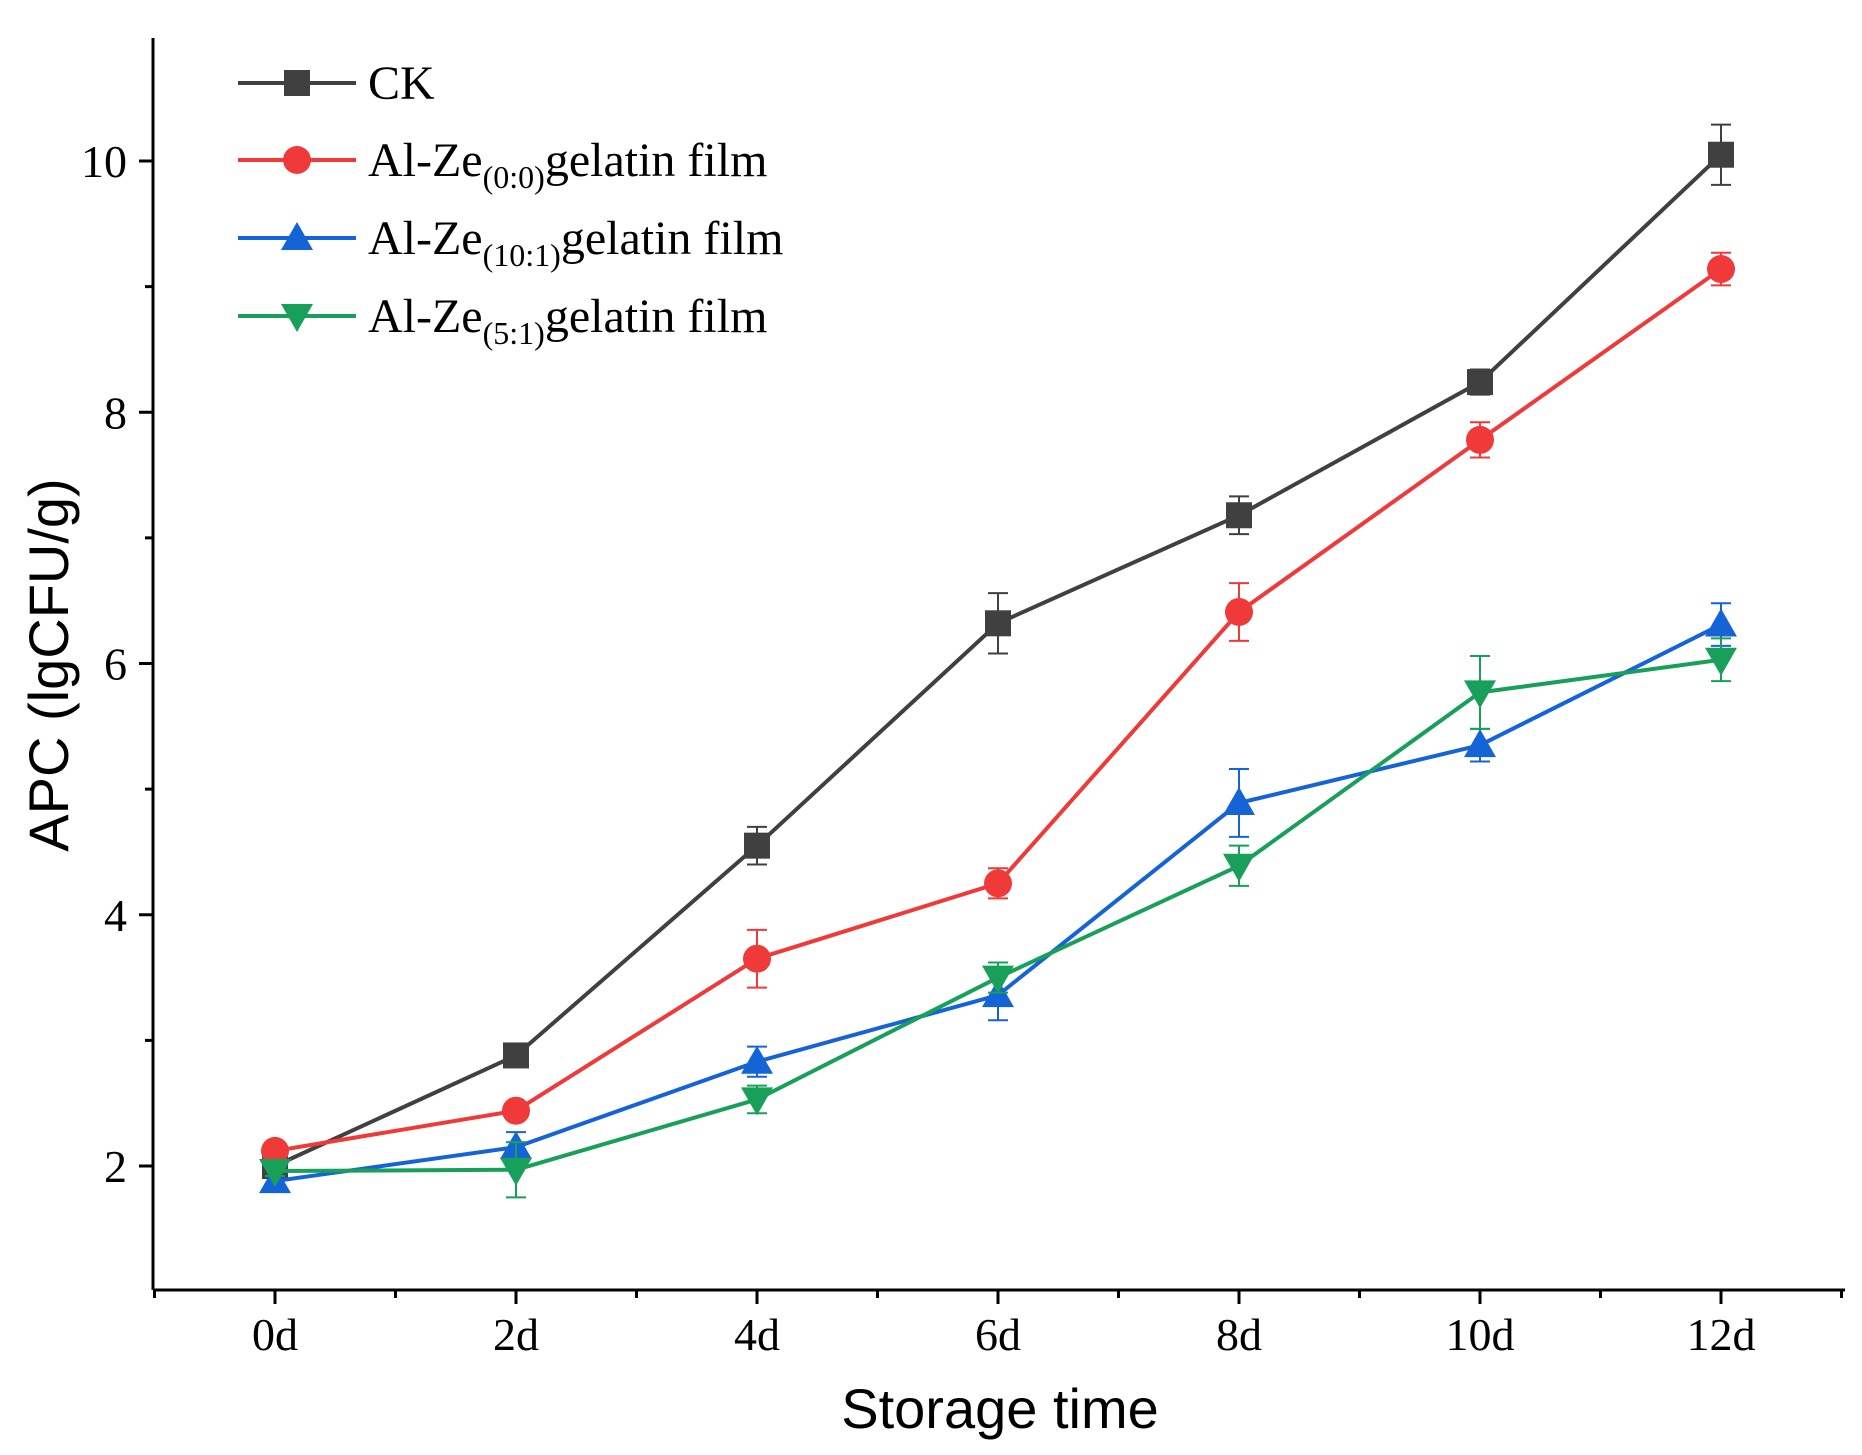 The width and height of the screenshot is (1862, 1455). I want to click on y-tick-label: 8, so click(115, 412).